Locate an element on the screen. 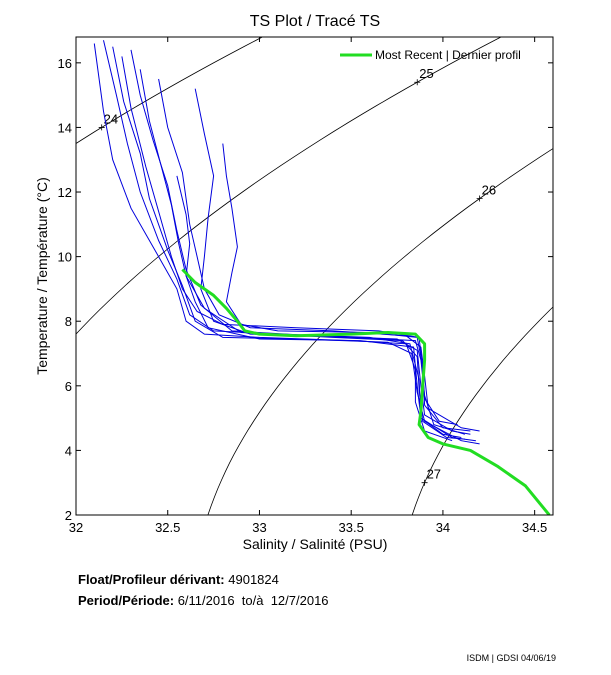 This screenshot has height=675, width=611. y-tick-label: 16 is located at coordinates (65, 63).